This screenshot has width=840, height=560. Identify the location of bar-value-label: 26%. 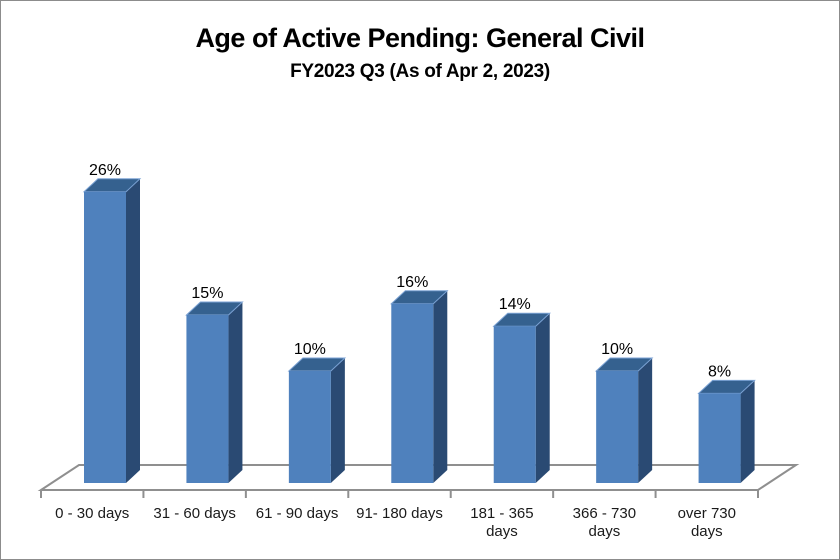
(105, 170).